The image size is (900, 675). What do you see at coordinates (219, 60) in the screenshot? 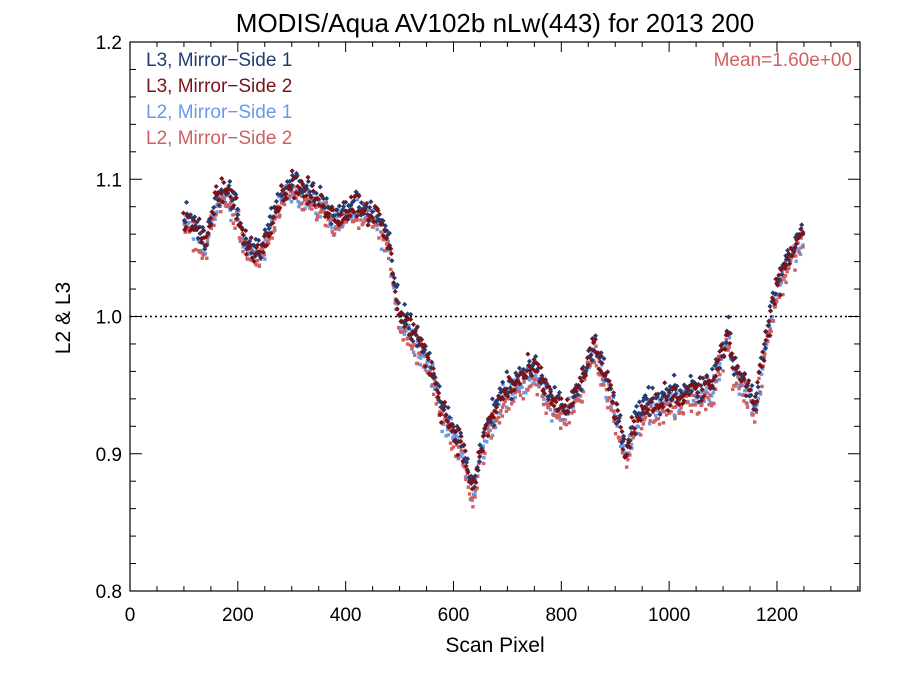
I see `legend-entry: L3, Mirror−Side 1` at bounding box center [219, 60].